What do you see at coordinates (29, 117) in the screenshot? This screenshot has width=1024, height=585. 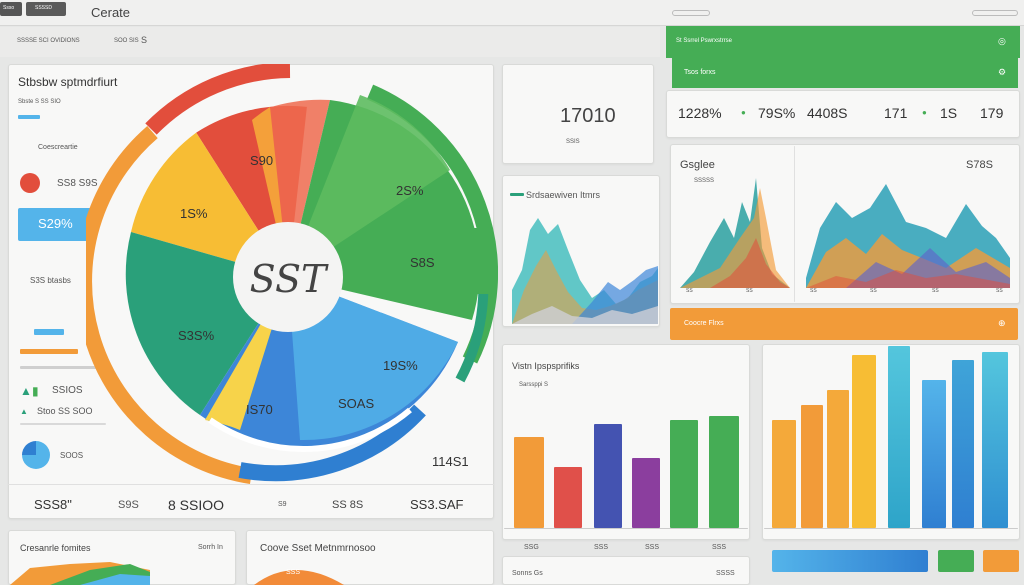 I see `section-marker` at bounding box center [29, 117].